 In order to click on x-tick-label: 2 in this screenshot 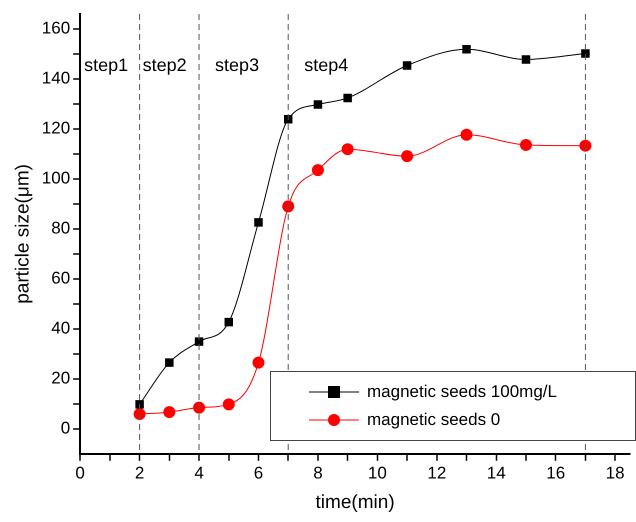, I will do `click(139, 473)`.